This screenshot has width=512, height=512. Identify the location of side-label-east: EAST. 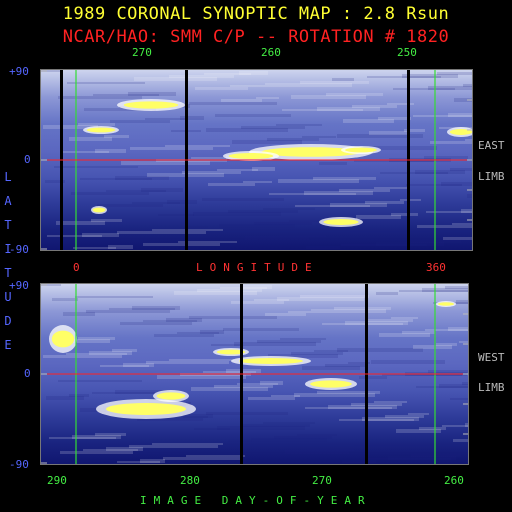
(491, 145).